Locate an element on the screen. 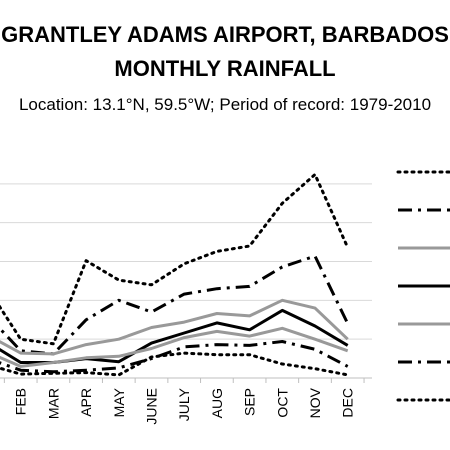 The image size is (450, 450). x-tick-label: SEP is located at coordinates (250, 402).